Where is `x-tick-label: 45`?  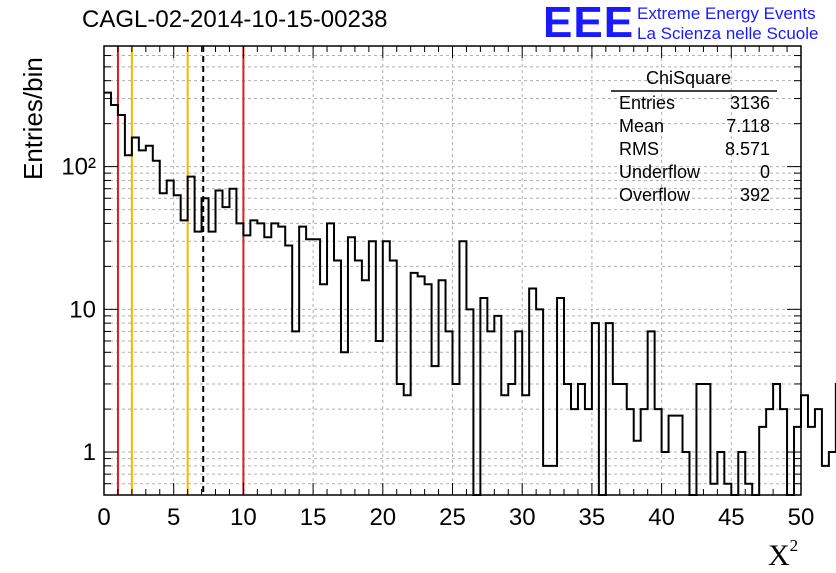 x-tick-label: 45 is located at coordinates (731, 517).